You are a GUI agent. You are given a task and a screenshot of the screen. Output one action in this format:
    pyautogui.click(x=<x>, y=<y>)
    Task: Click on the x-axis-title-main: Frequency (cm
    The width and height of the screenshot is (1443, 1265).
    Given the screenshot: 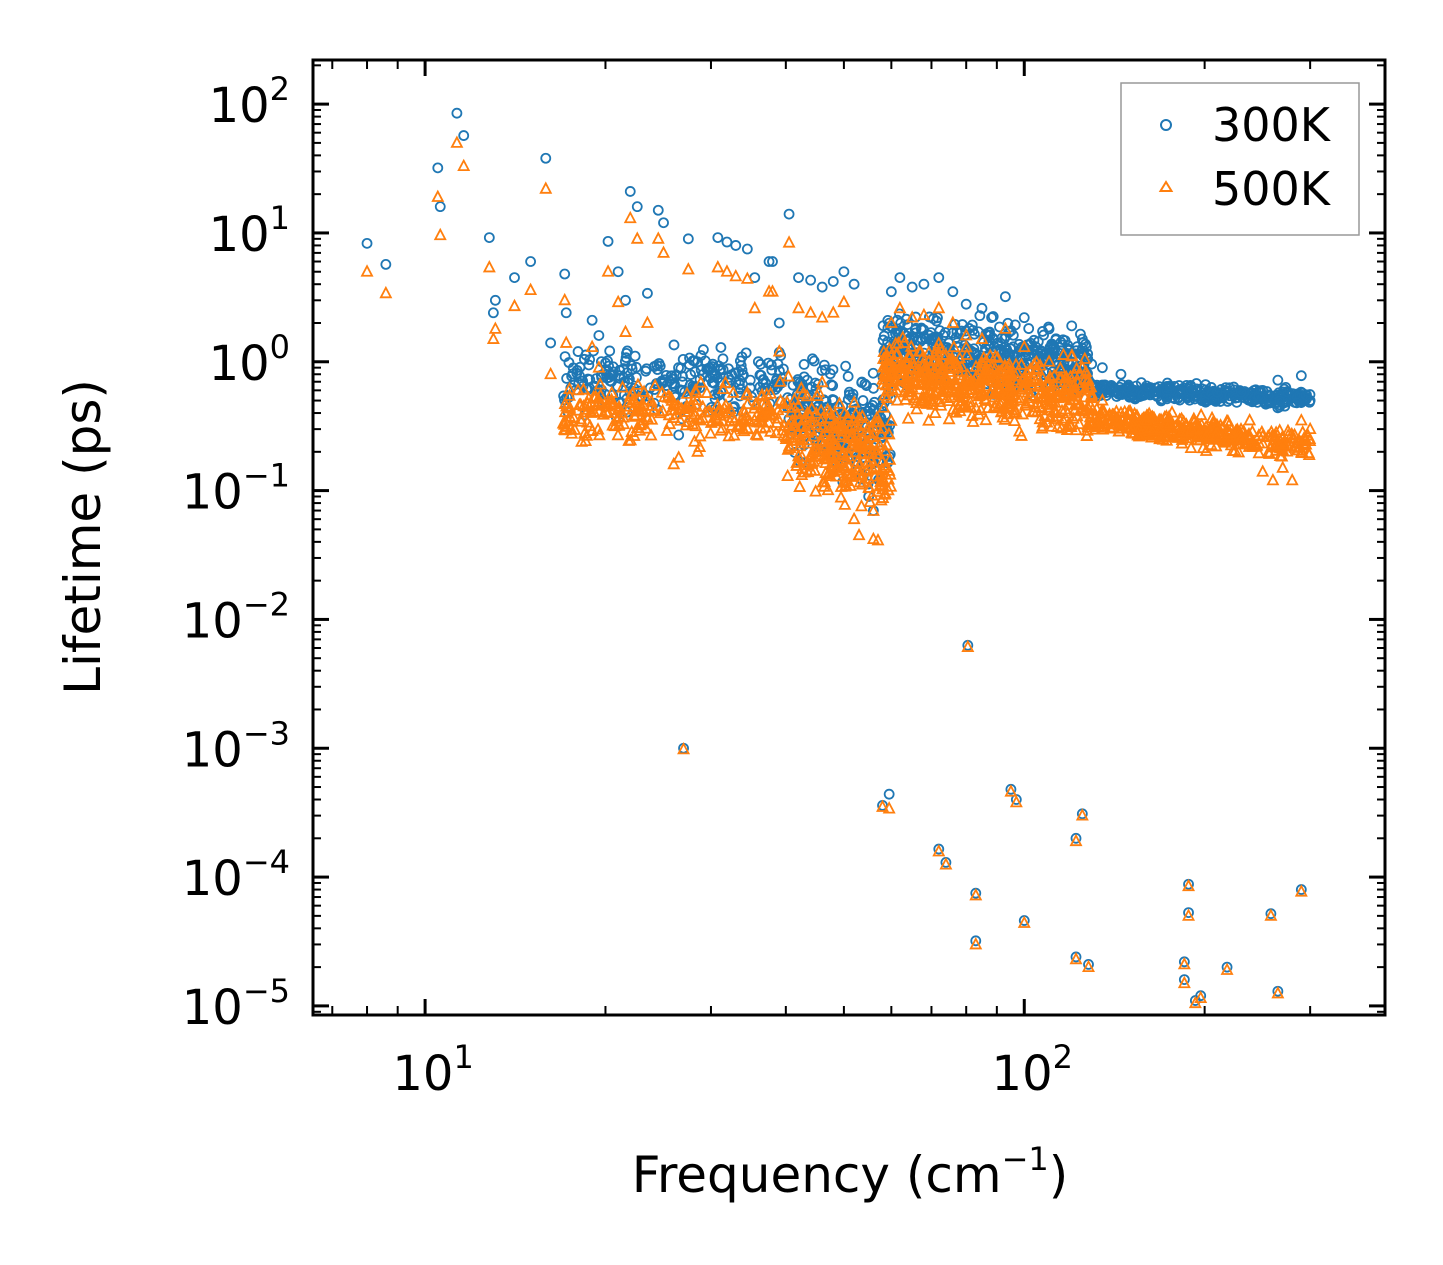 What is the action you would take?
    pyautogui.click(x=817, y=1175)
    